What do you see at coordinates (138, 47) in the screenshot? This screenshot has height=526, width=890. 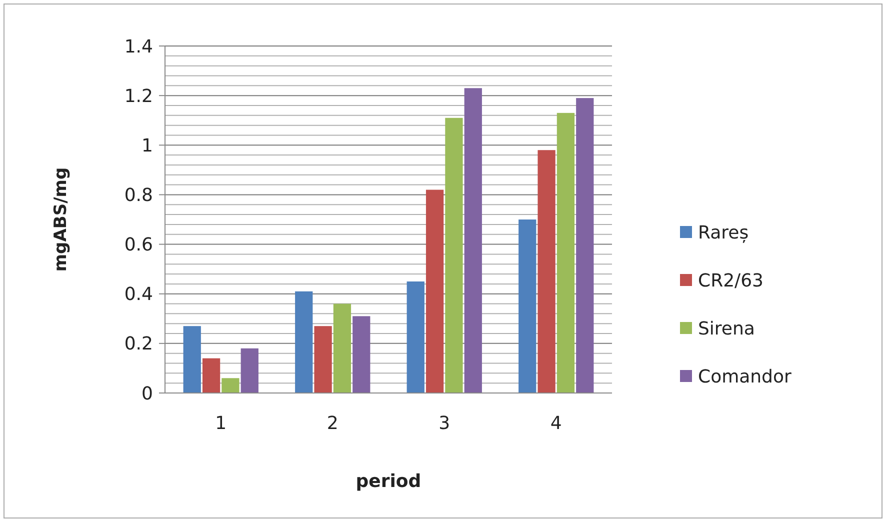 I see `y-tick-label: 1.4` at bounding box center [138, 47].